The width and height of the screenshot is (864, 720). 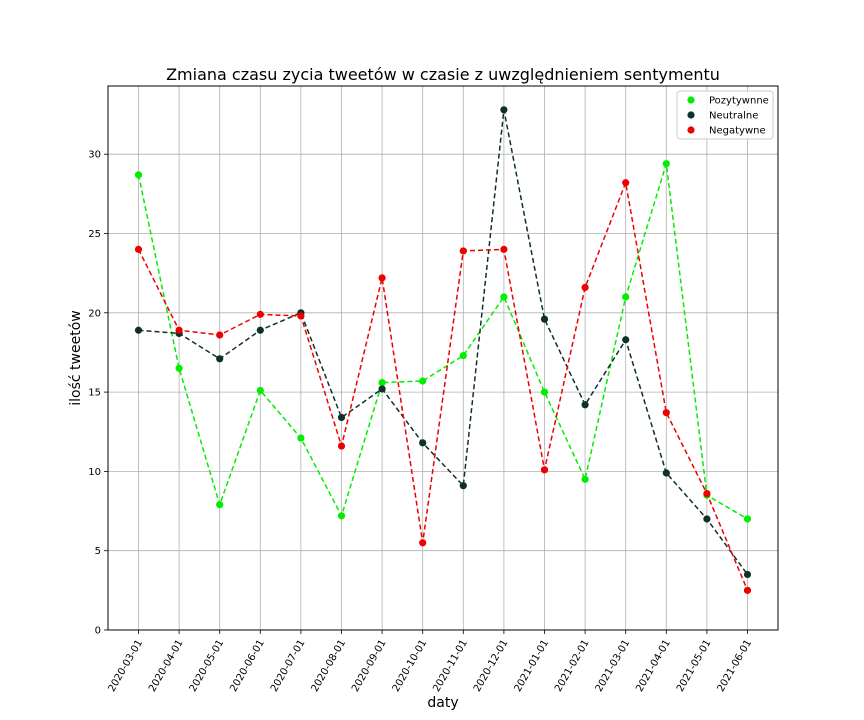 I want to click on y-tick-label: 20, so click(x=94, y=313).